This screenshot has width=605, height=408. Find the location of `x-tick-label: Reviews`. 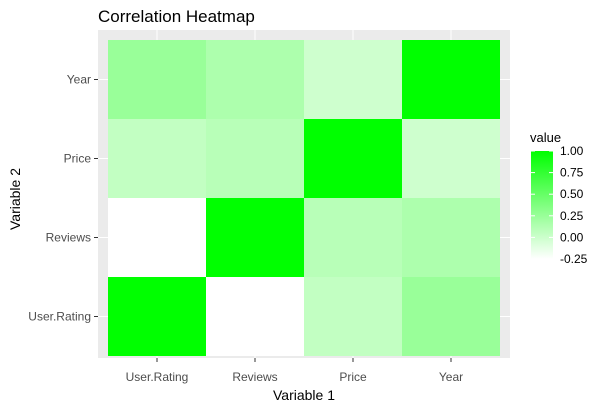

x-tick-label: Reviews is located at coordinates (254, 377).